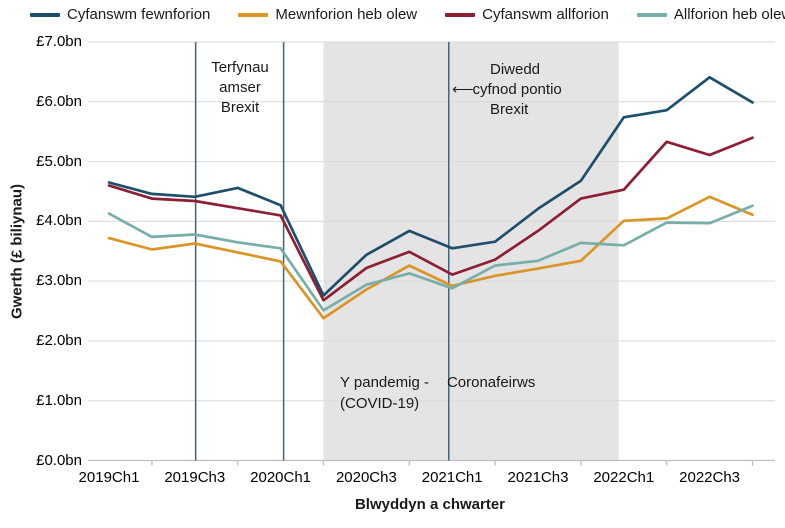 The height and width of the screenshot is (528, 785). Describe the element at coordinates (729, 14) in the screenshot. I see `legend-label: Allforion heb olew` at that location.